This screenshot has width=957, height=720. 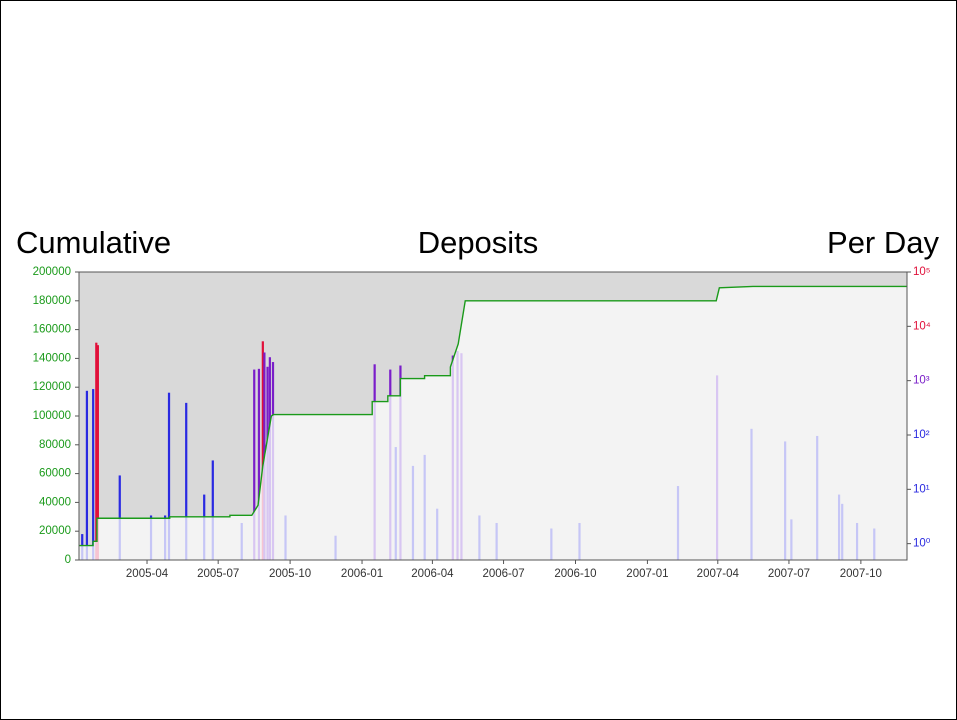 I want to click on y-tick-label: 40000, so click(x=55, y=502).